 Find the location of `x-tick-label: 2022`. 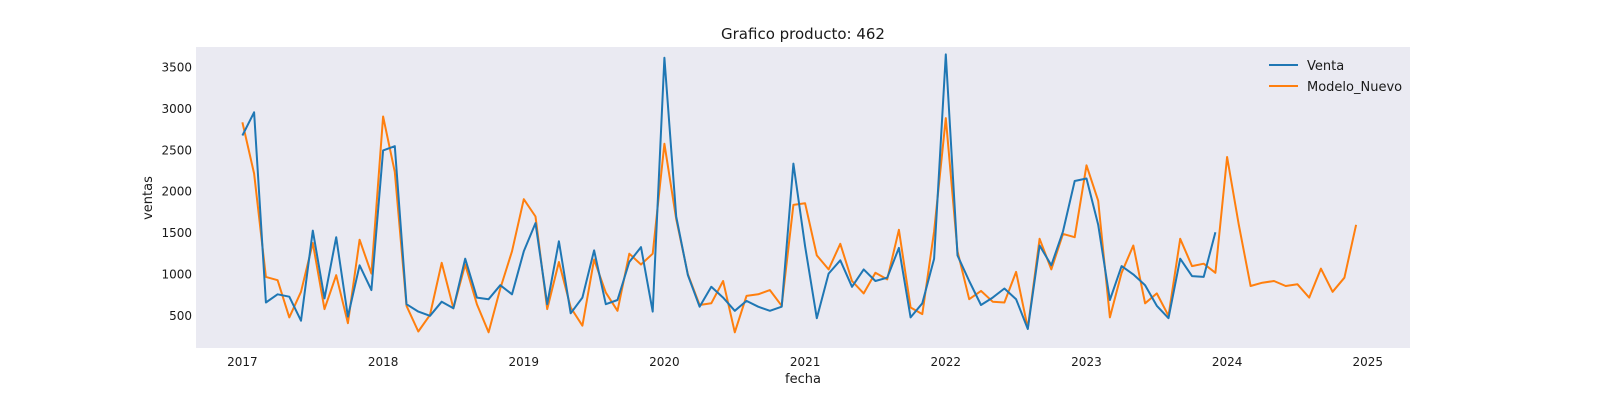

x-tick-label: 2022 is located at coordinates (946, 362).